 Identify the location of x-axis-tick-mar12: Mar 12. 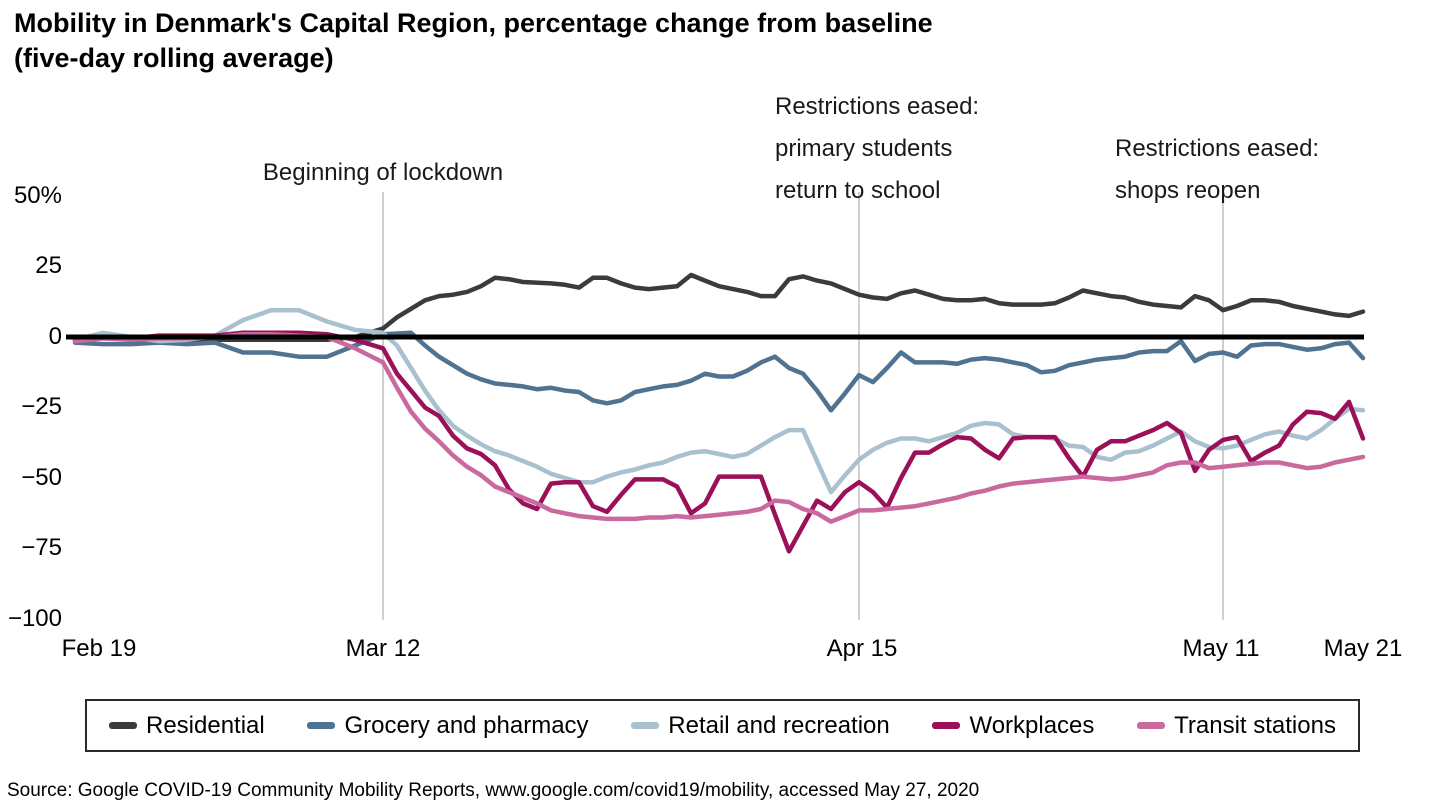
(383, 648).